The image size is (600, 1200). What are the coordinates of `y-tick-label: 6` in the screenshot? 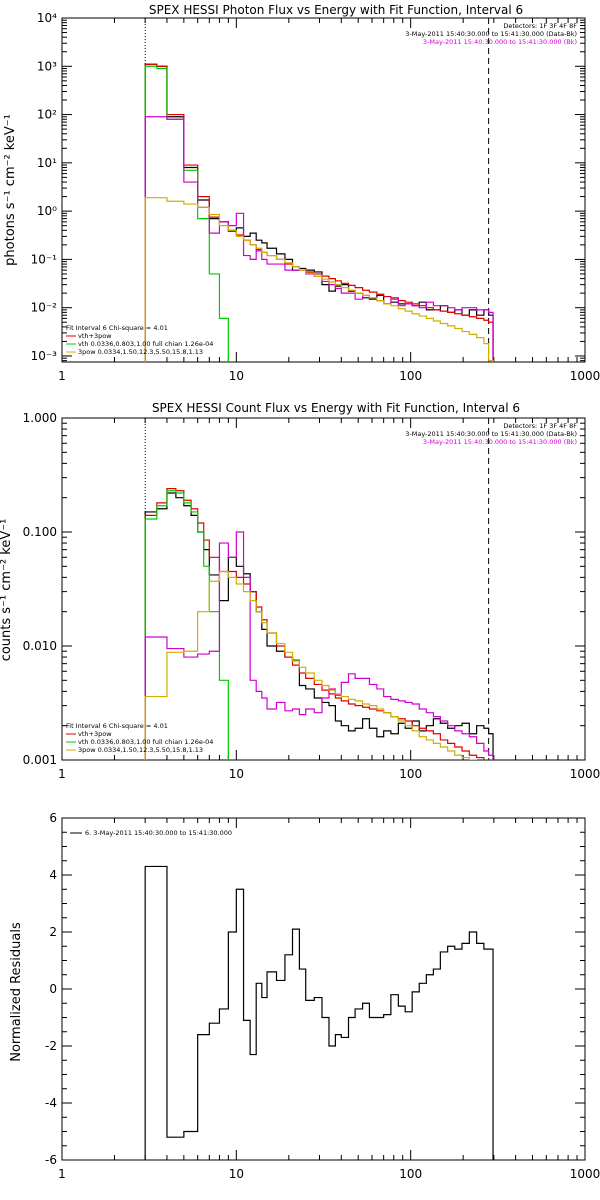 It's located at (53, 818).